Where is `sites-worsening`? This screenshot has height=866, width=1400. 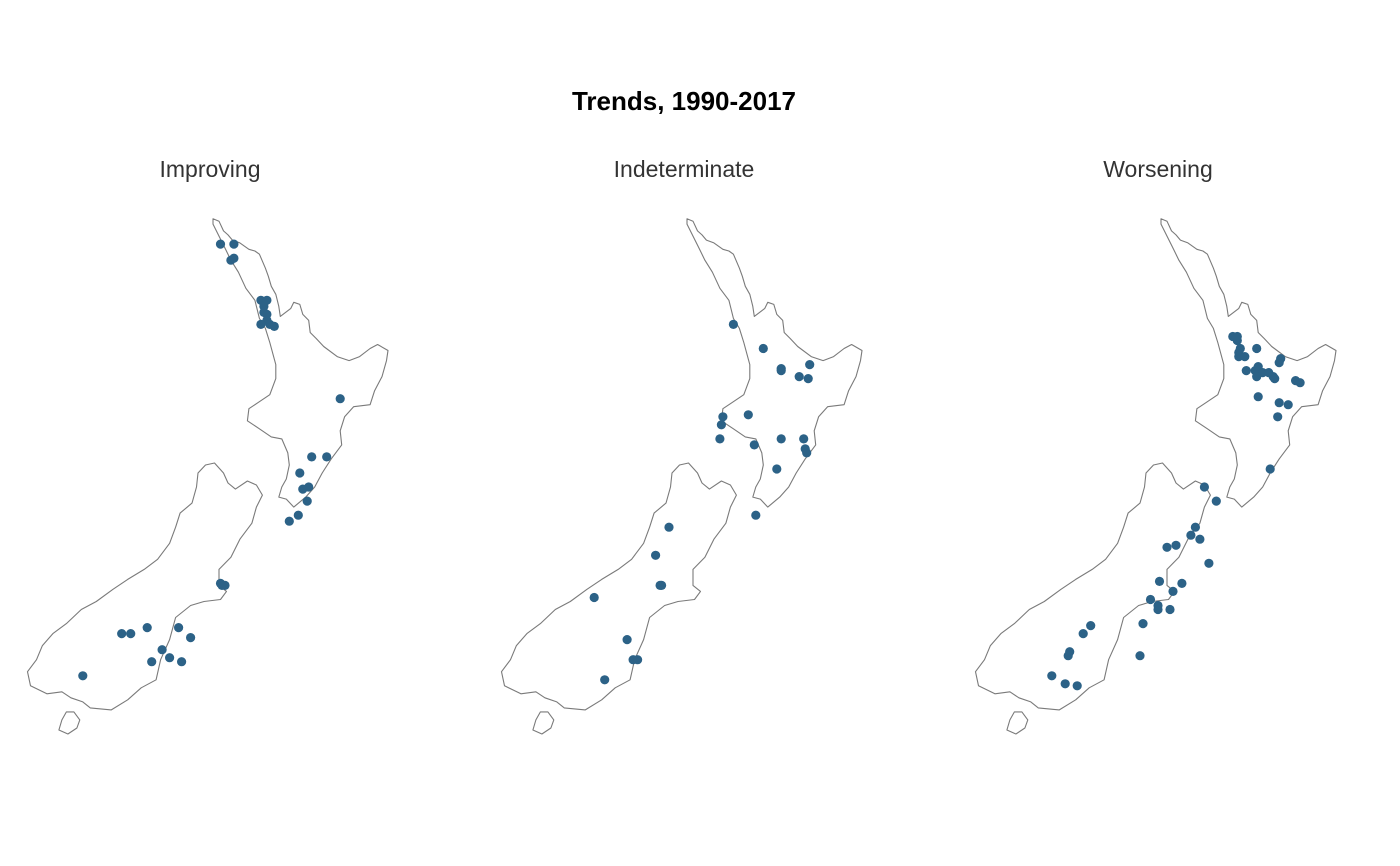
sites-worsening is located at coordinates (1176, 511).